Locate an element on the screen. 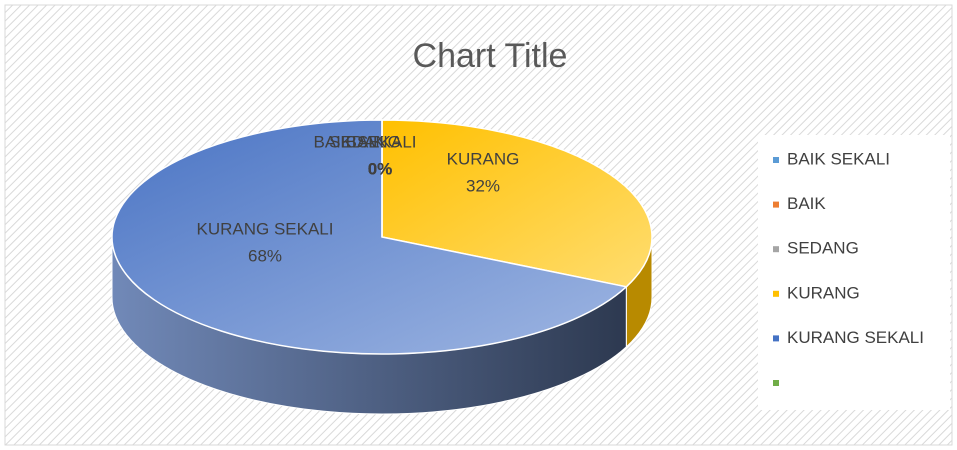 The width and height of the screenshot is (957, 450). legend-label: KURANG is located at coordinates (823, 292).